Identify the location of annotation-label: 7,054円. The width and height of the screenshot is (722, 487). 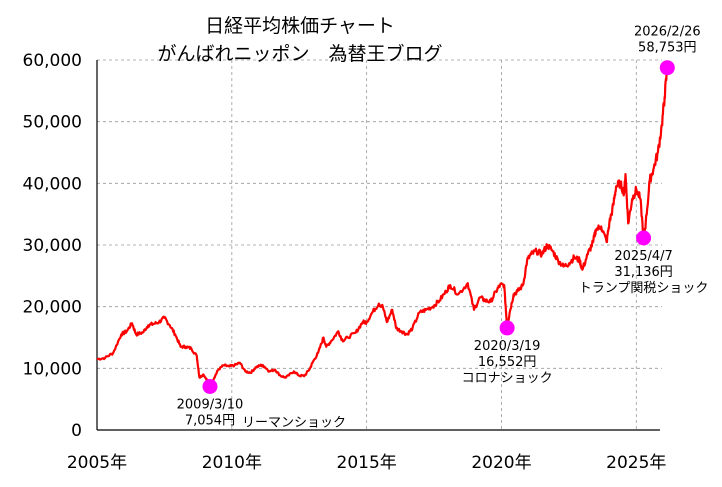
(210, 421).